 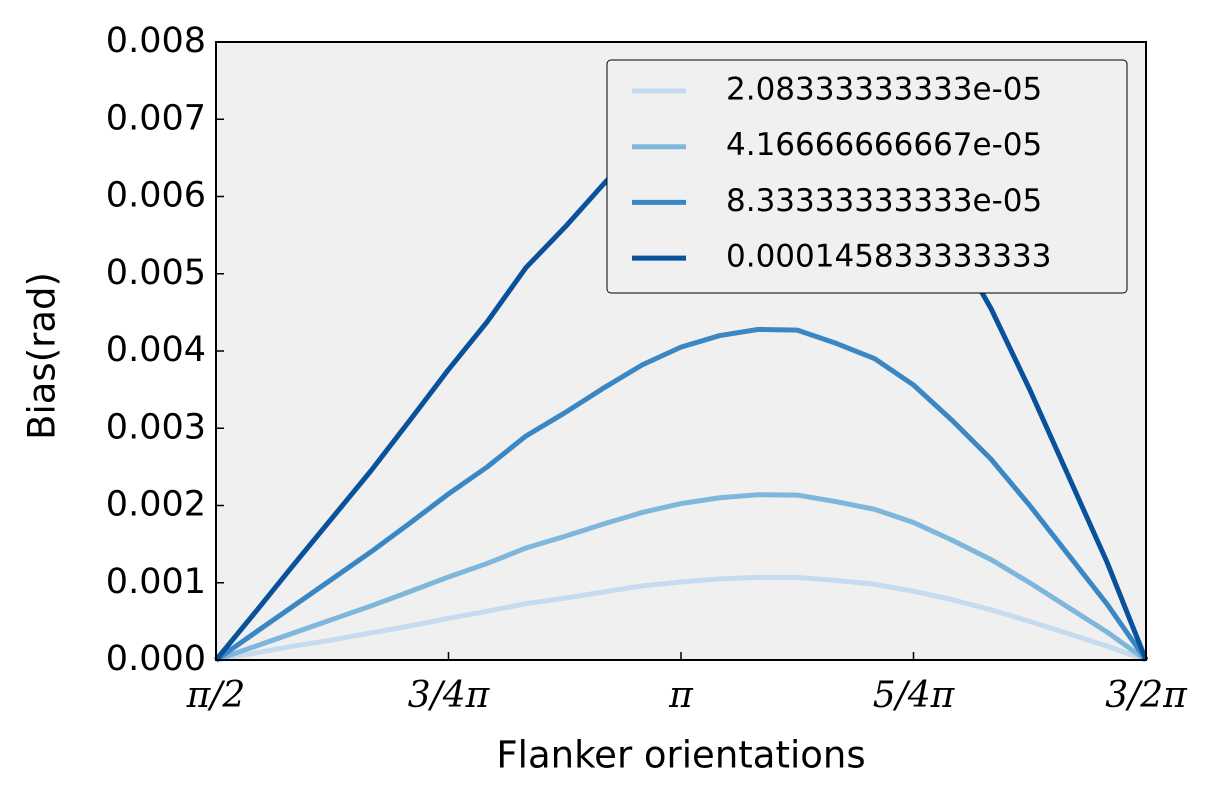 What do you see at coordinates (156, 196) in the screenshot?
I see `y-tick-label: 0.006` at bounding box center [156, 196].